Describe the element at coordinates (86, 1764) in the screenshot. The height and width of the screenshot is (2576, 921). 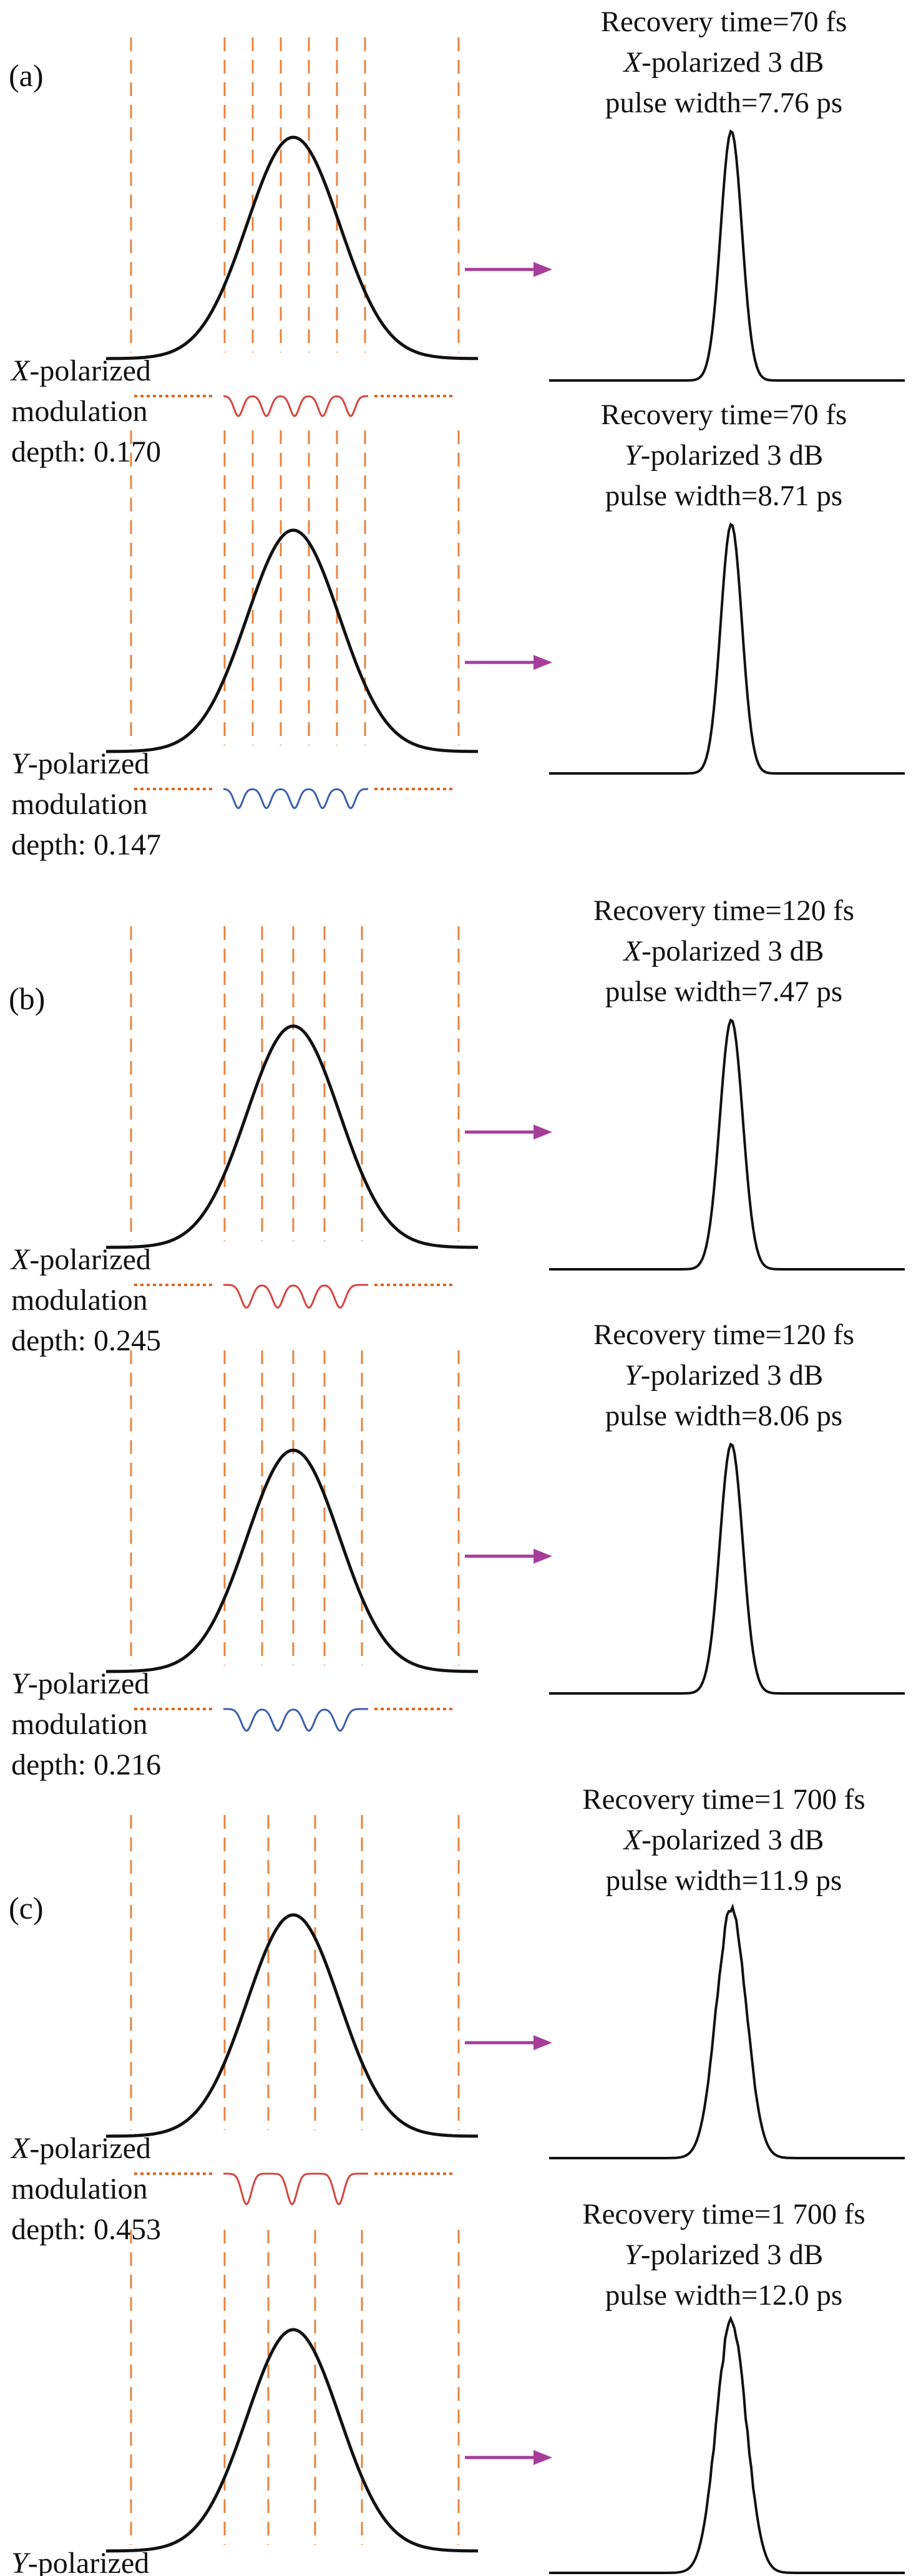
I see `modulation-depth-value: depth: 0.216` at that location.